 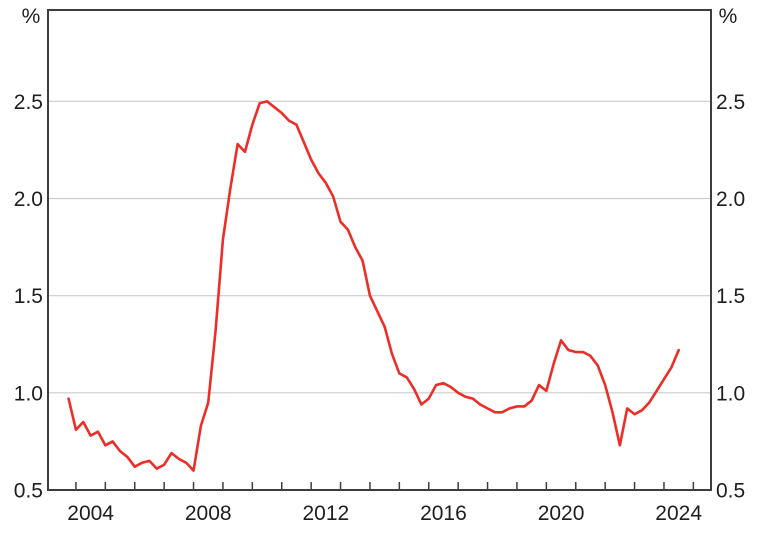 I want to click on x-axis-label: 2024, so click(x=678, y=513).